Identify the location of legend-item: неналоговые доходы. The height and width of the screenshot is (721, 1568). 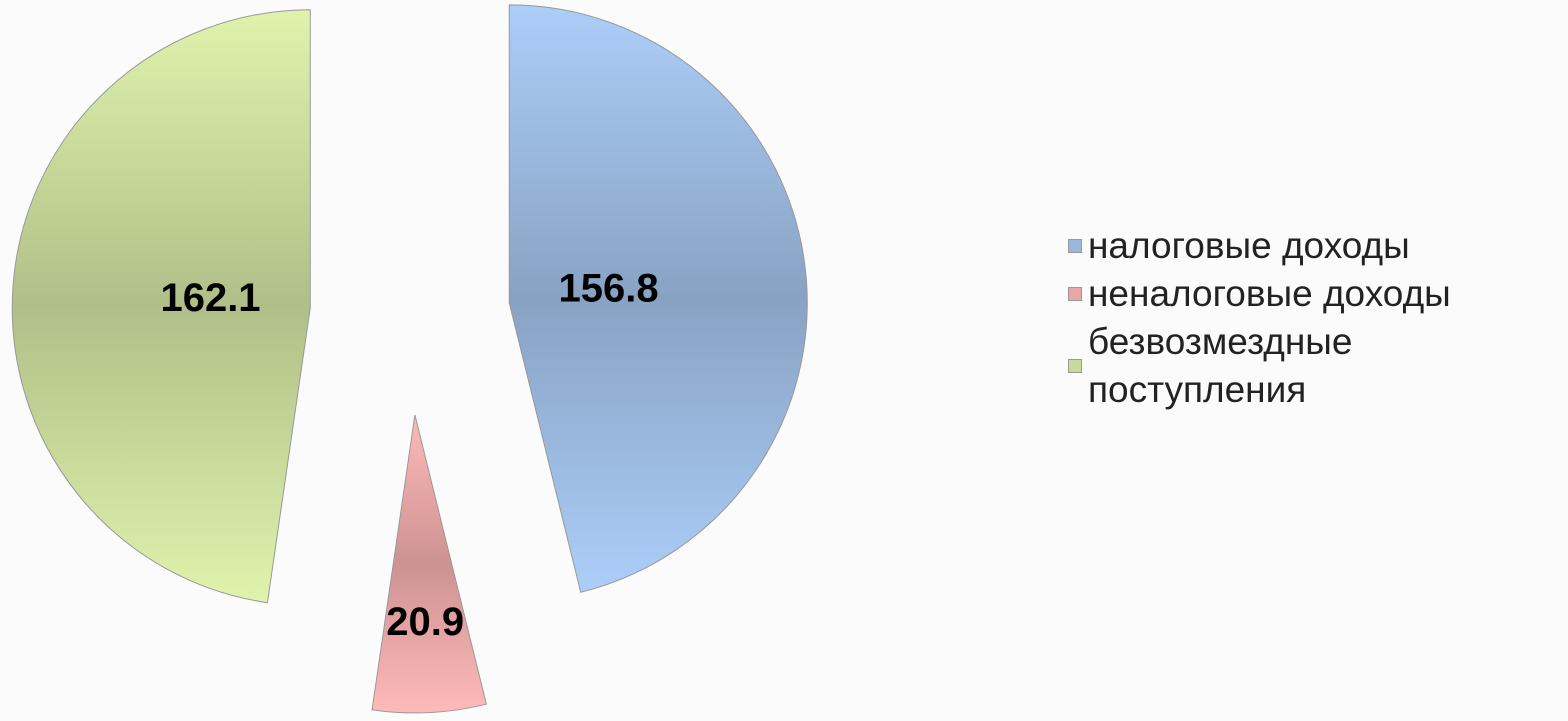
(1308, 294).